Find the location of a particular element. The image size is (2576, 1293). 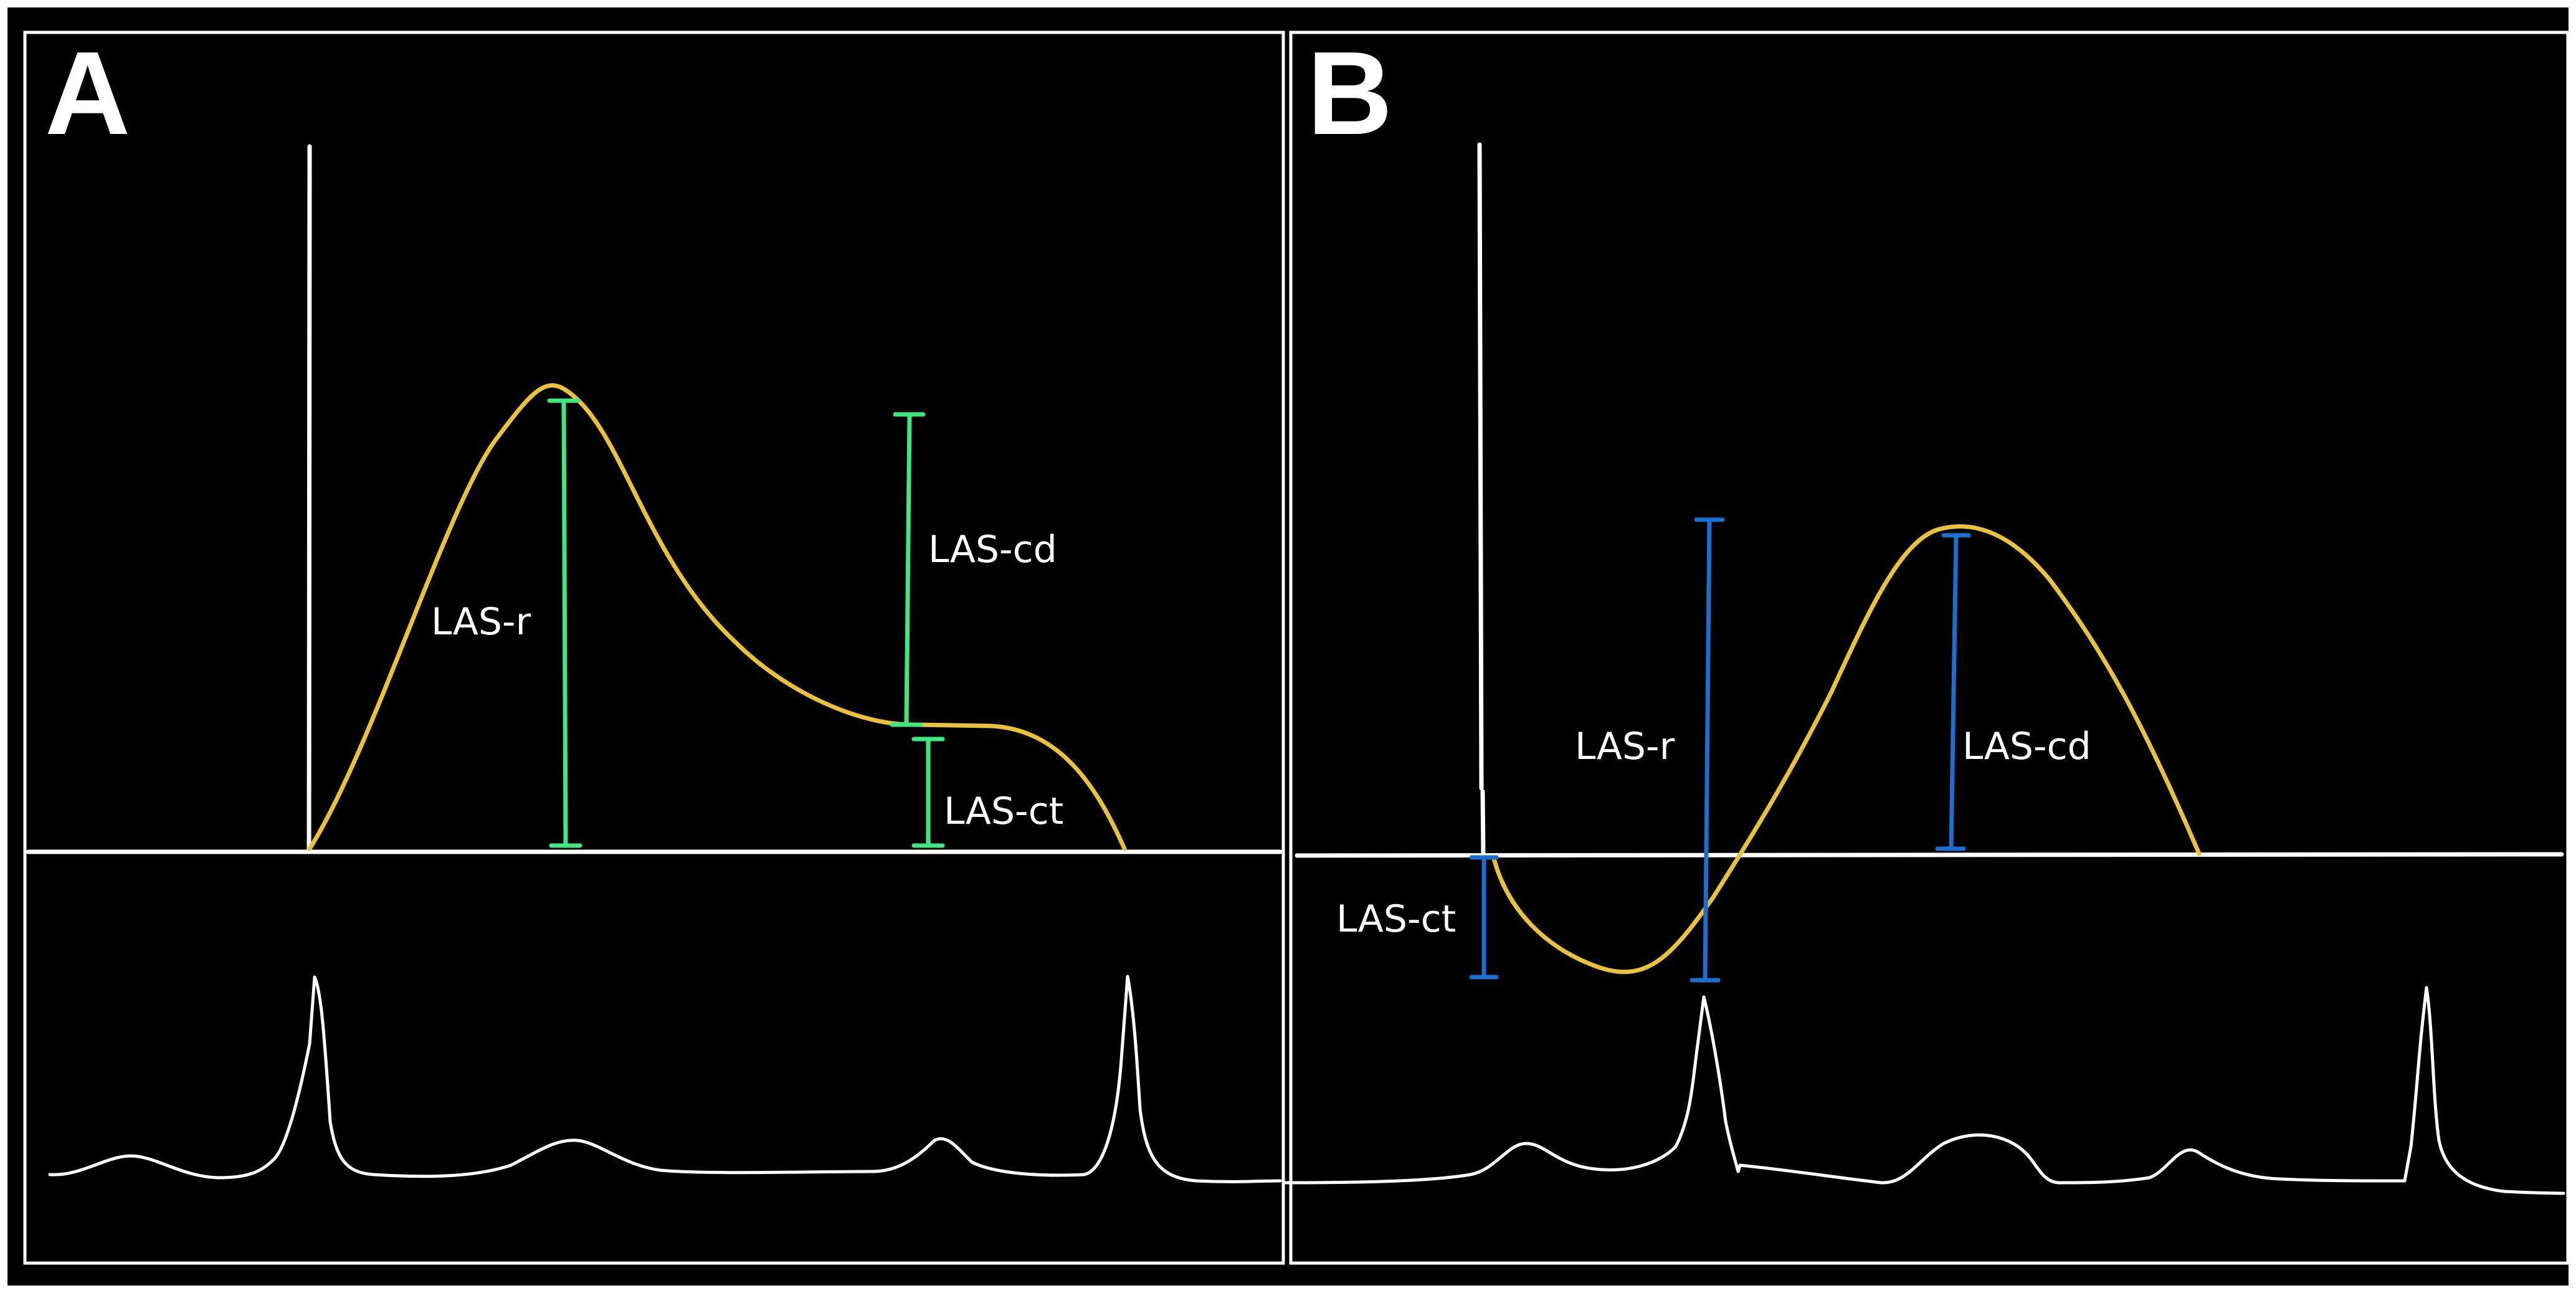

panel-b-las-r-label: LAS-r is located at coordinates (1625, 747).